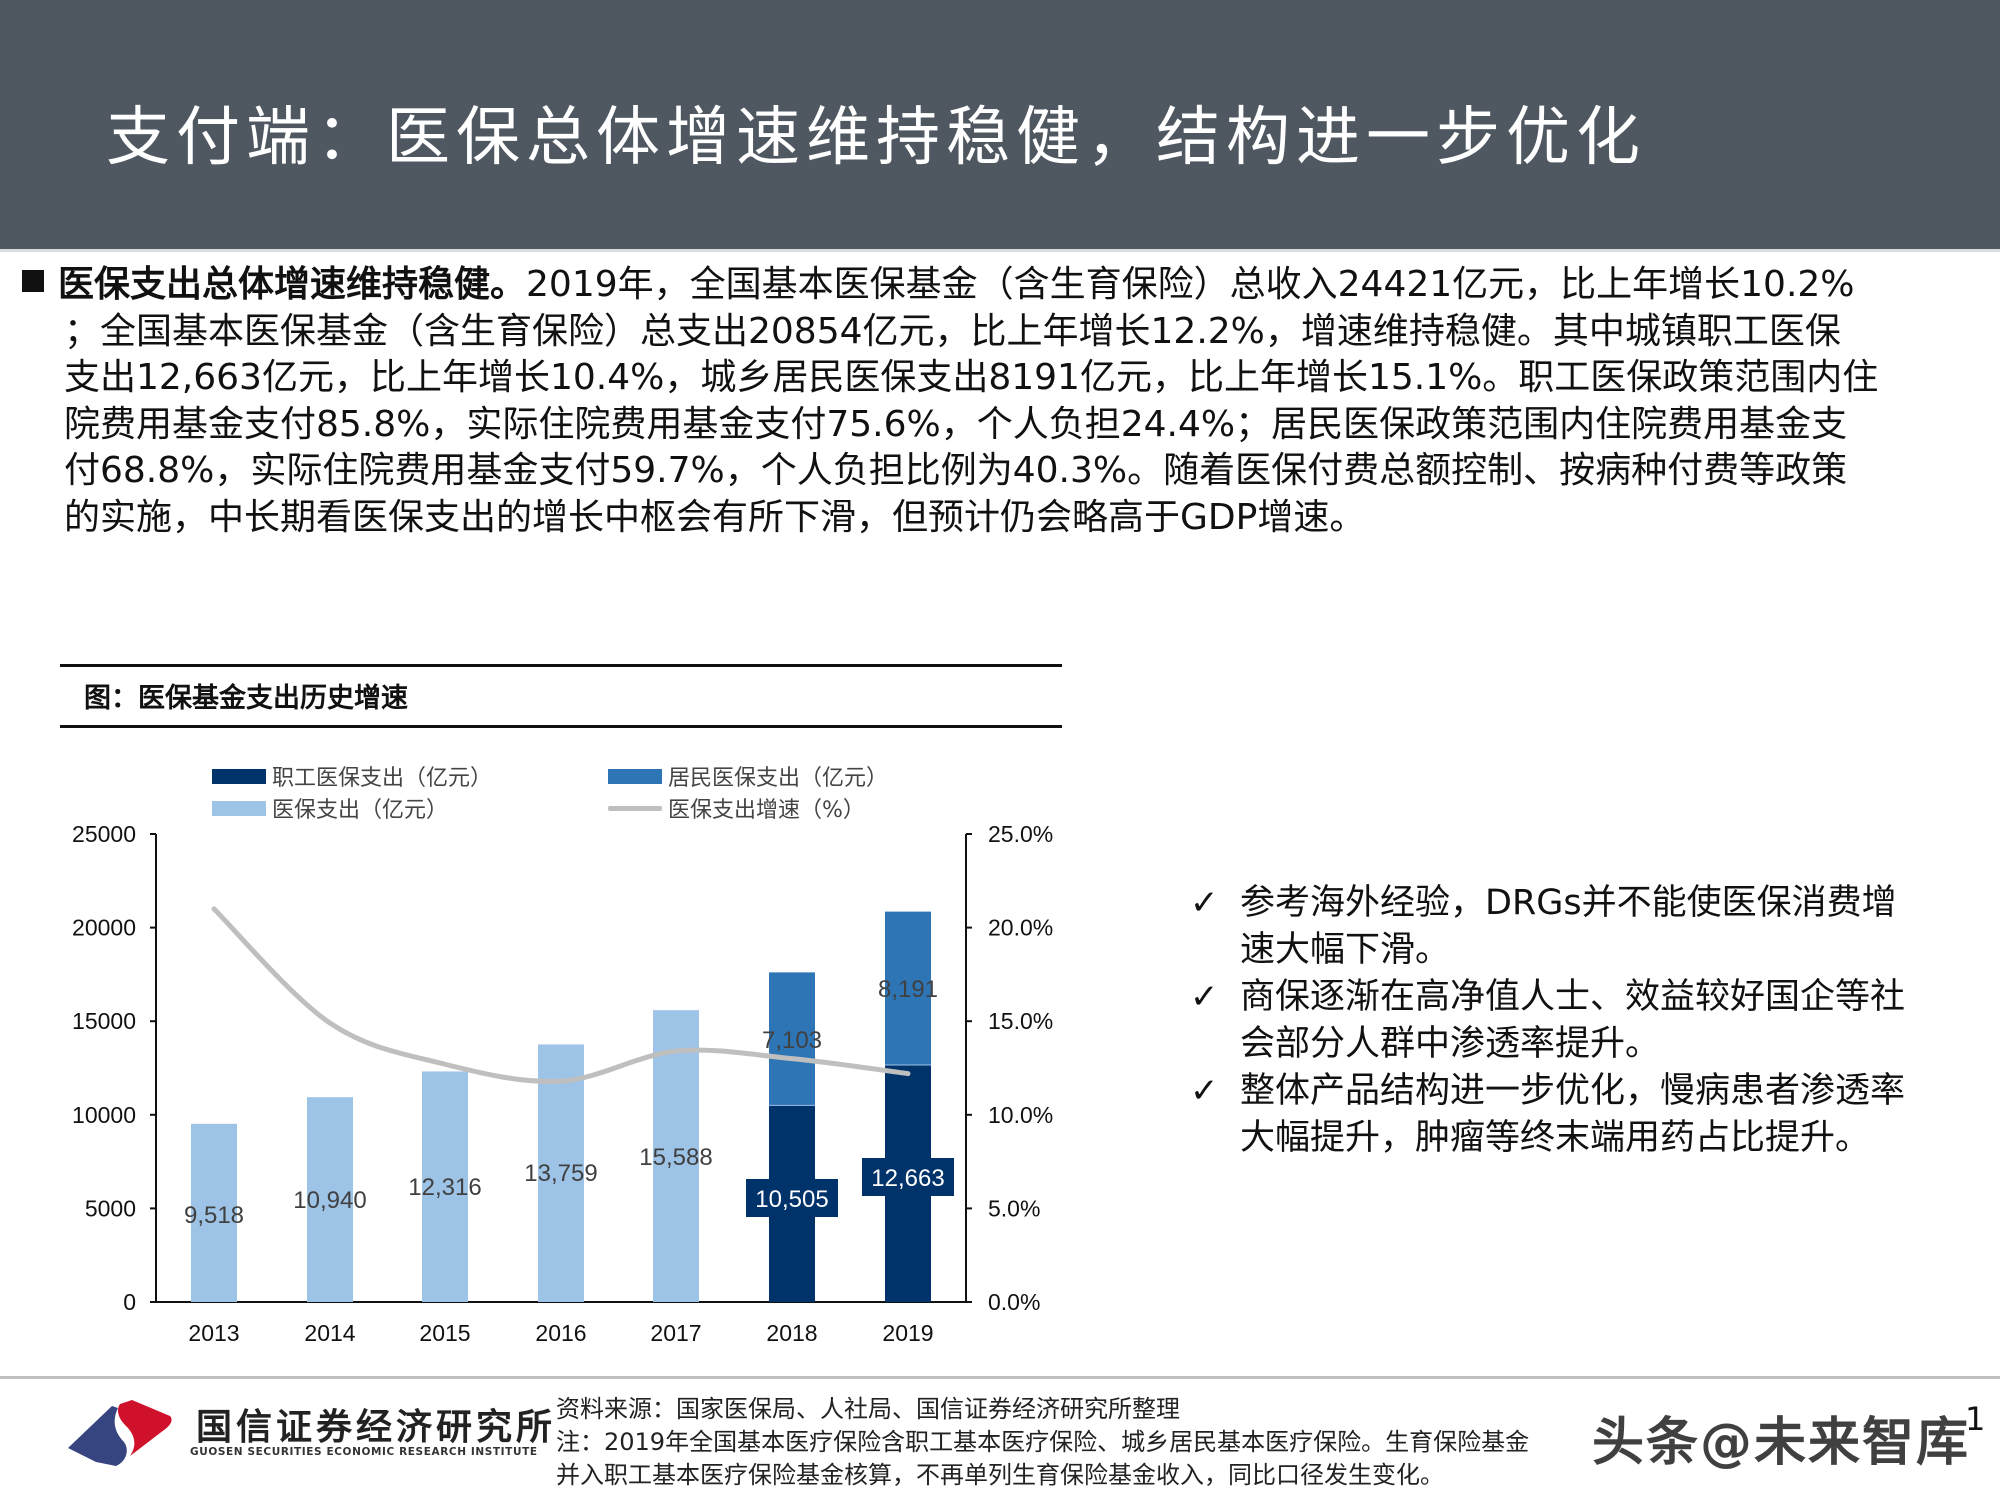 The height and width of the screenshot is (1500, 2000). What do you see at coordinates (1781, 1443) in the screenshot?
I see `watermark: 头条@未来智库` at bounding box center [1781, 1443].